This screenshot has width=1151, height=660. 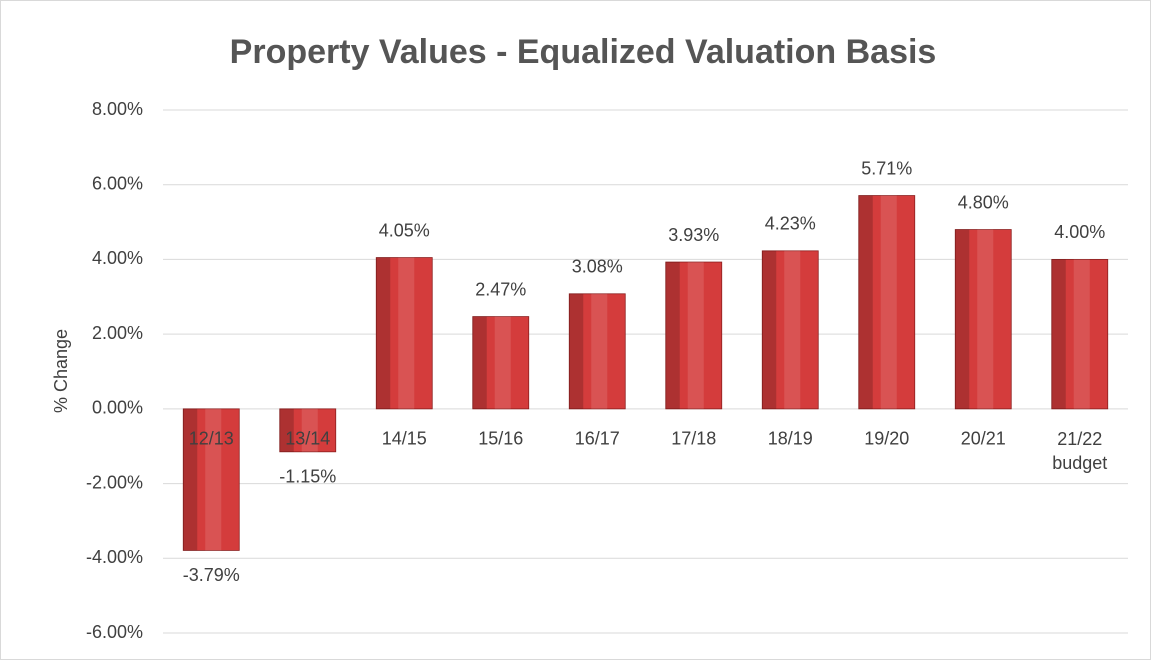 I want to click on data-label: -3.79%, so click(x=211, y=575).